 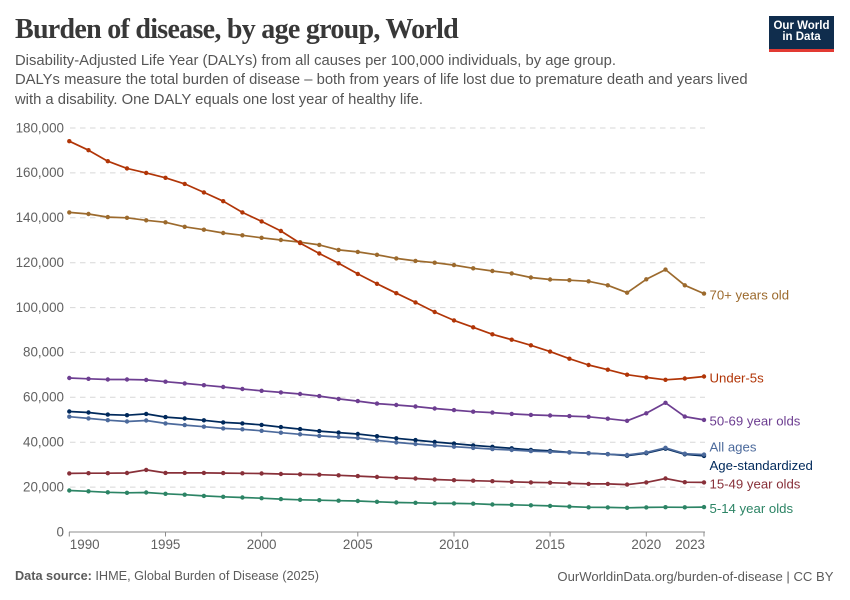 What do you see at coordinates (40, 217) in the screenshot?
I see `svg-text: 140,000` at bounding box center [40, 217].